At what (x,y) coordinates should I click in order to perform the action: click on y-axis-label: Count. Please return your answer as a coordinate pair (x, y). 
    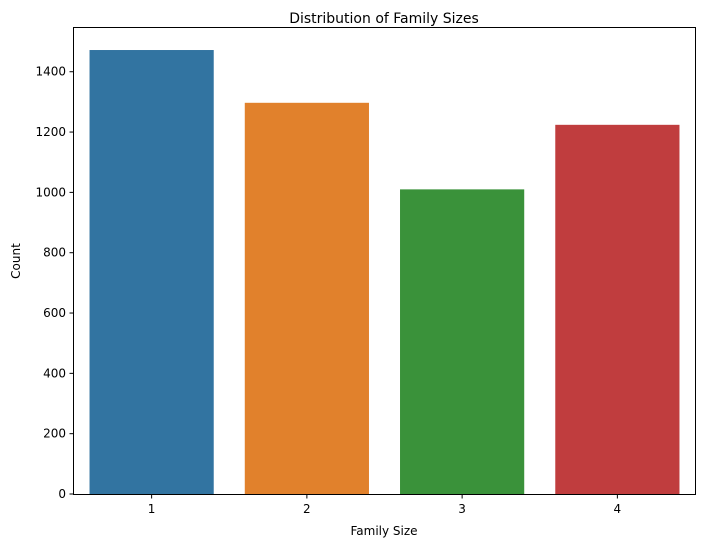
    Looking at the image, I should click on (16, 261).